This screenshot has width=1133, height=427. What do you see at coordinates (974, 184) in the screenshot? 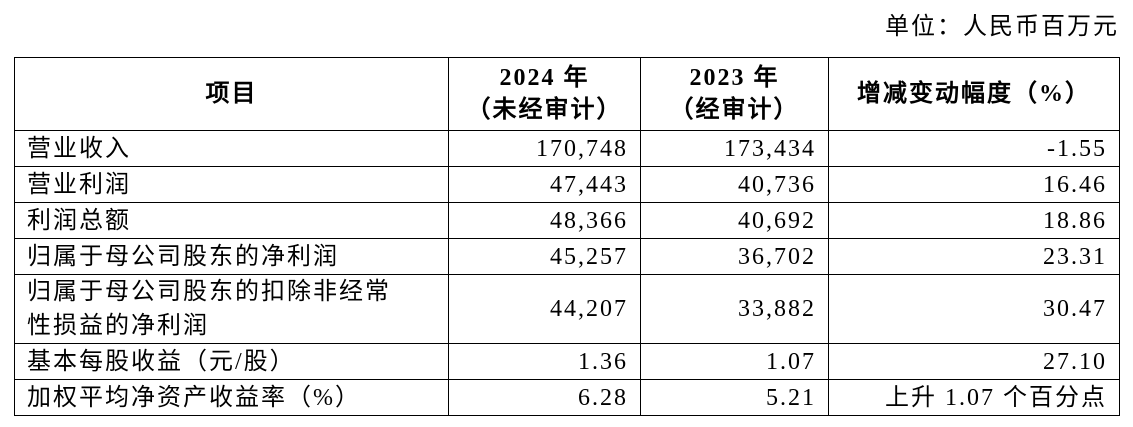
I see `value-cell: 16.46` at bounding box center [974, 184].